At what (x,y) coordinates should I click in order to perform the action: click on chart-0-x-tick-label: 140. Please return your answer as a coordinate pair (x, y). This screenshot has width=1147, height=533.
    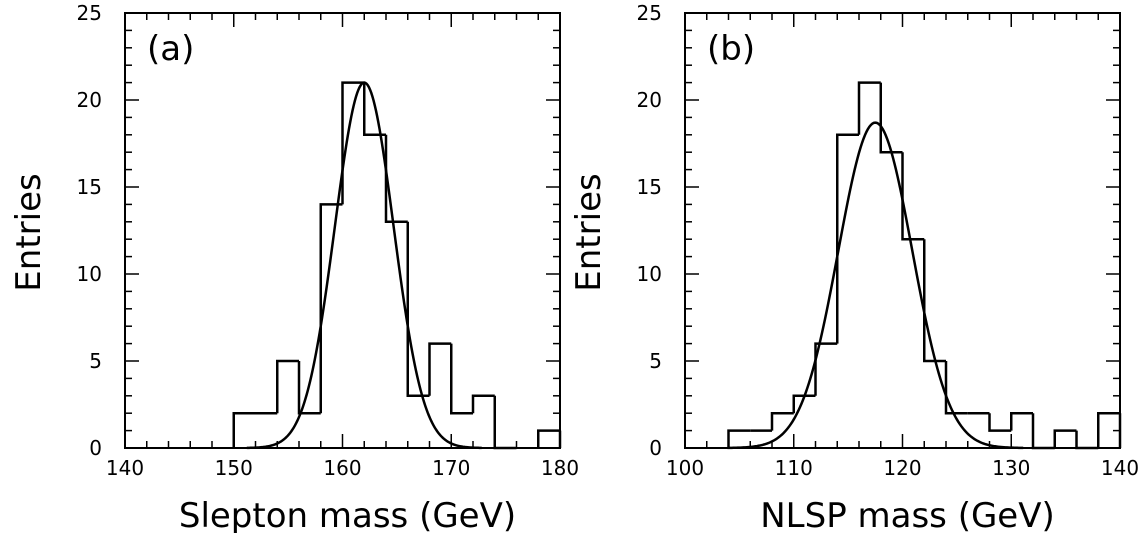
    Looking at the image, I should click on (125, 468).